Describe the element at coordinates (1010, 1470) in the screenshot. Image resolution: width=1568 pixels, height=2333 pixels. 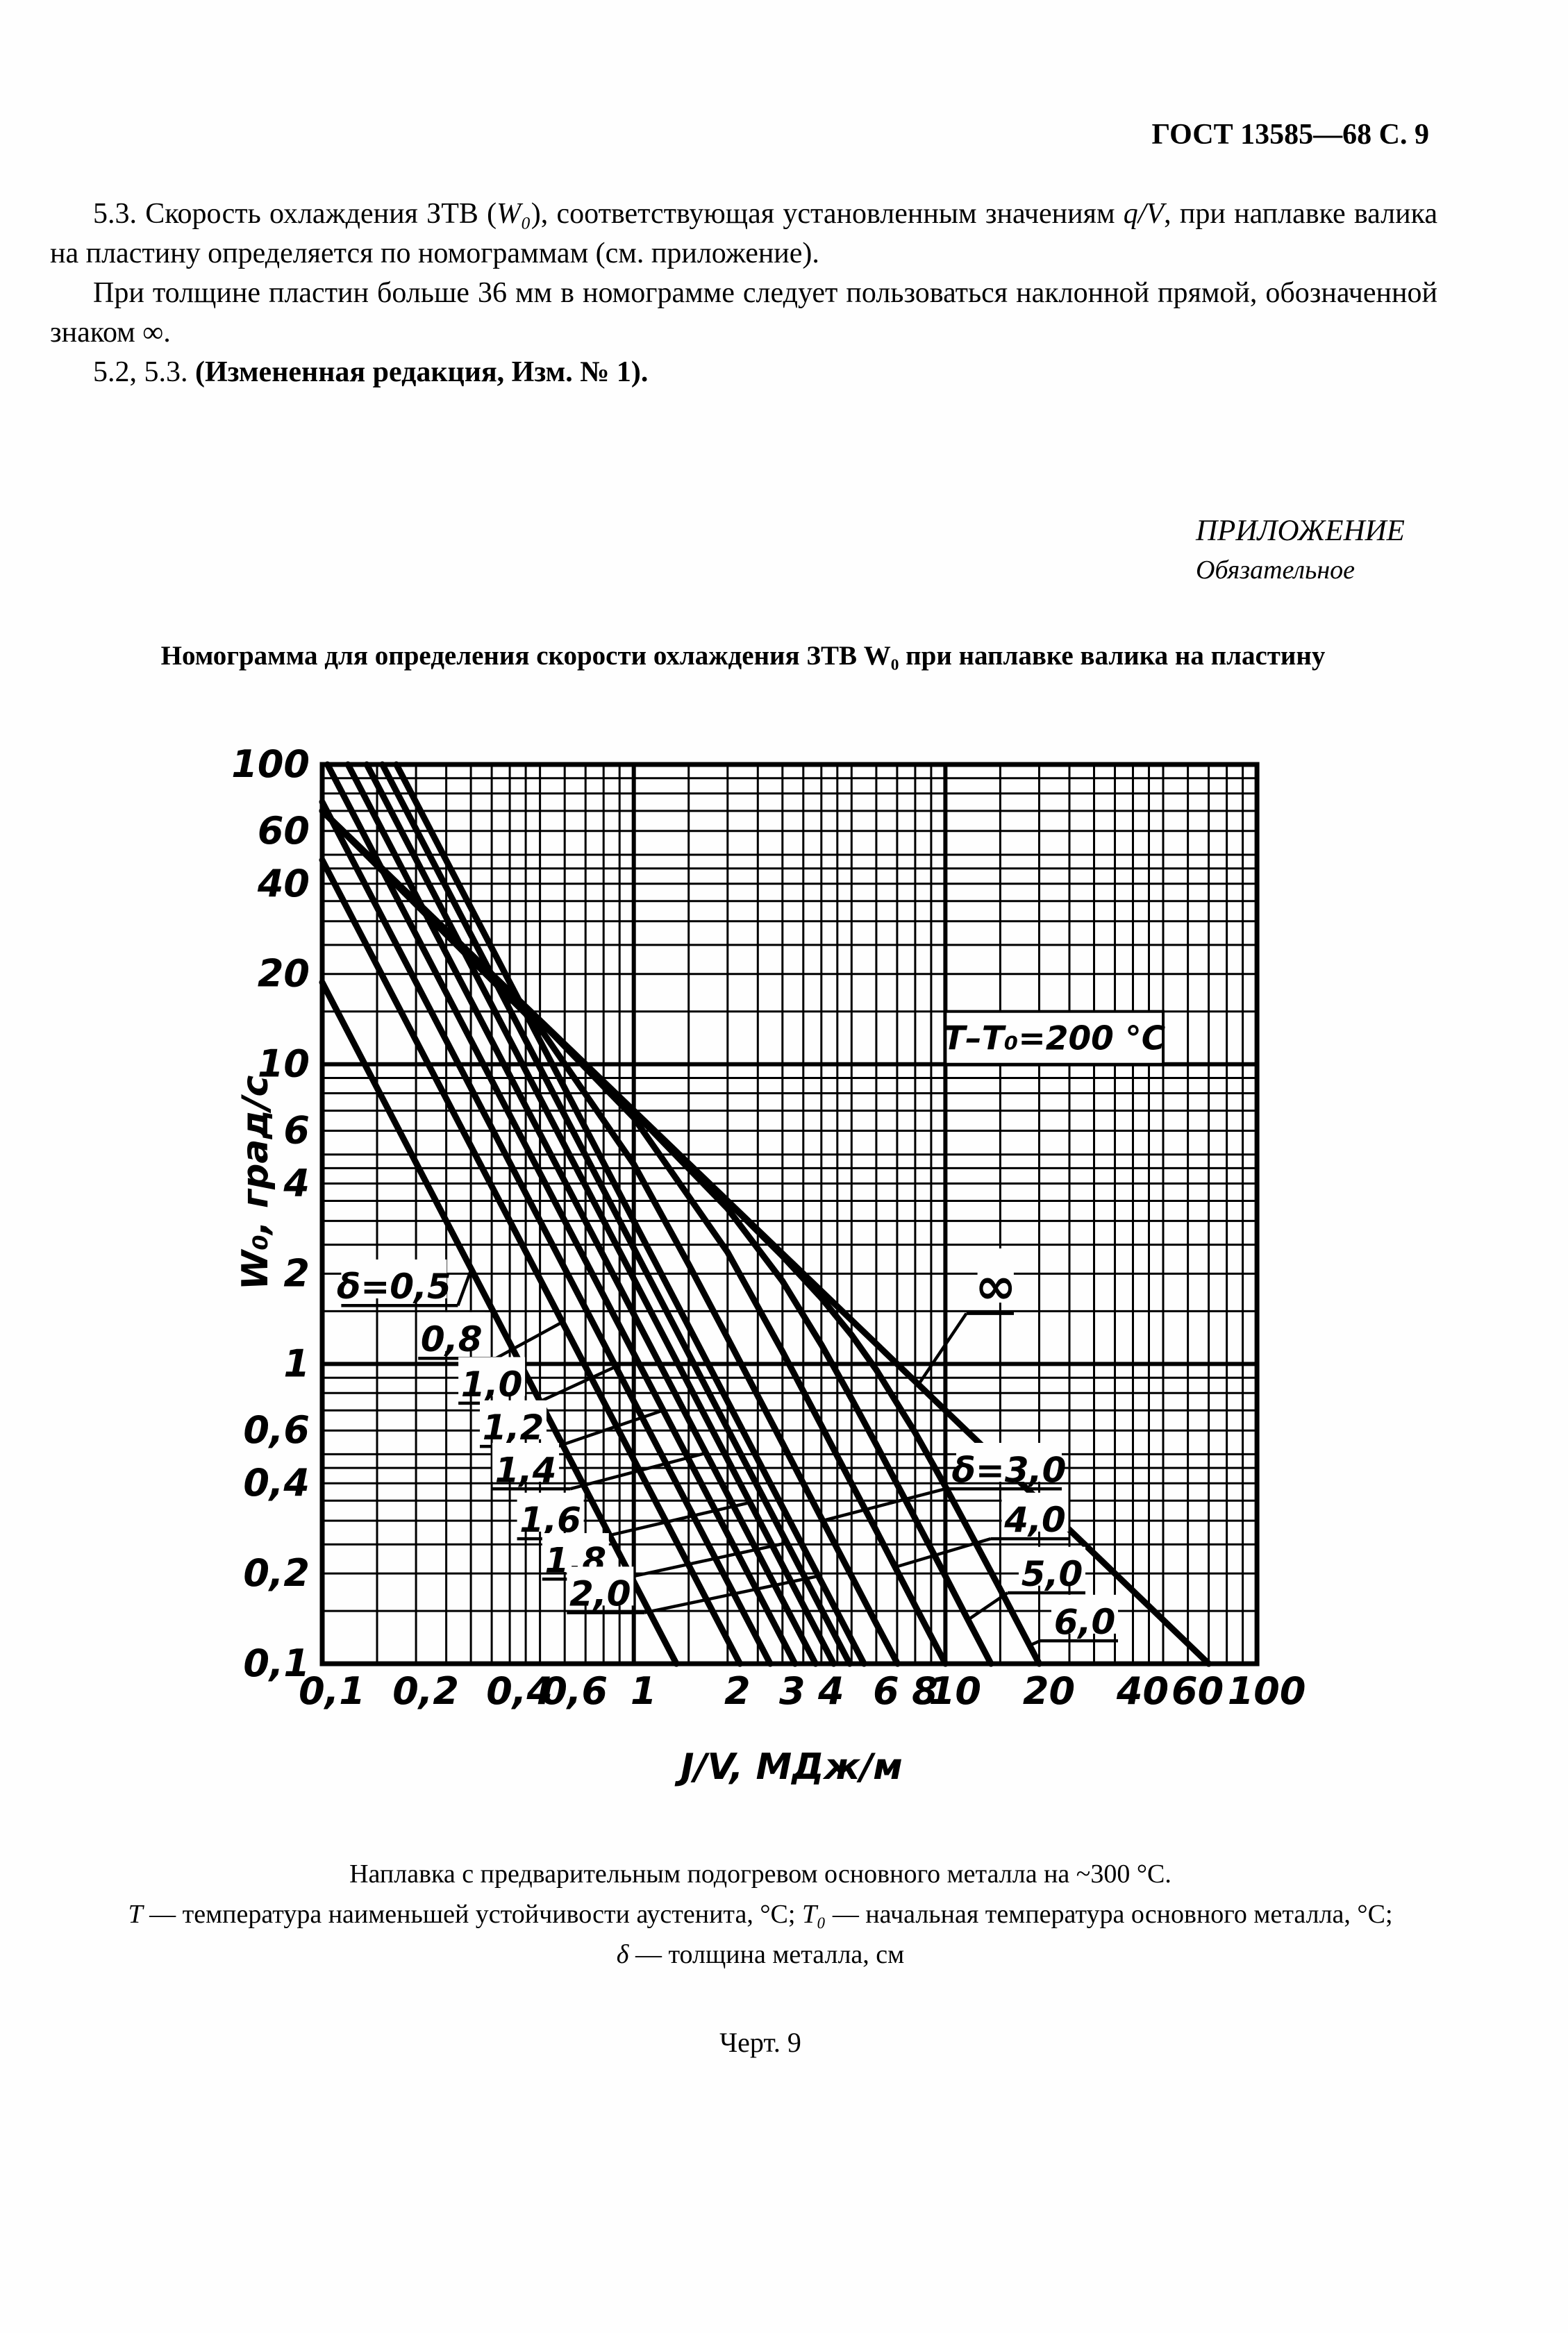
I see `svg-text: δ=3,0` at that location.